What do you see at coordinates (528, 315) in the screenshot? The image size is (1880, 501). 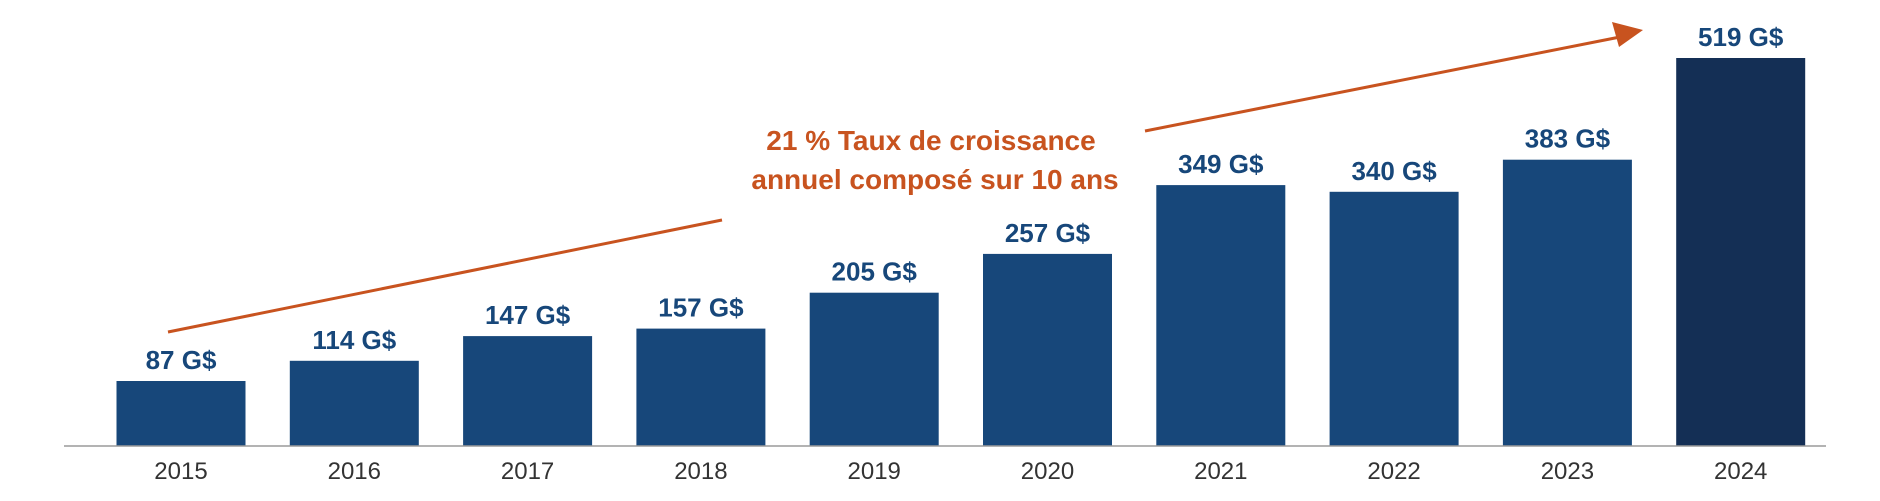 I see `value-label-2017: 147 G$` at bounding box center [528, 315].